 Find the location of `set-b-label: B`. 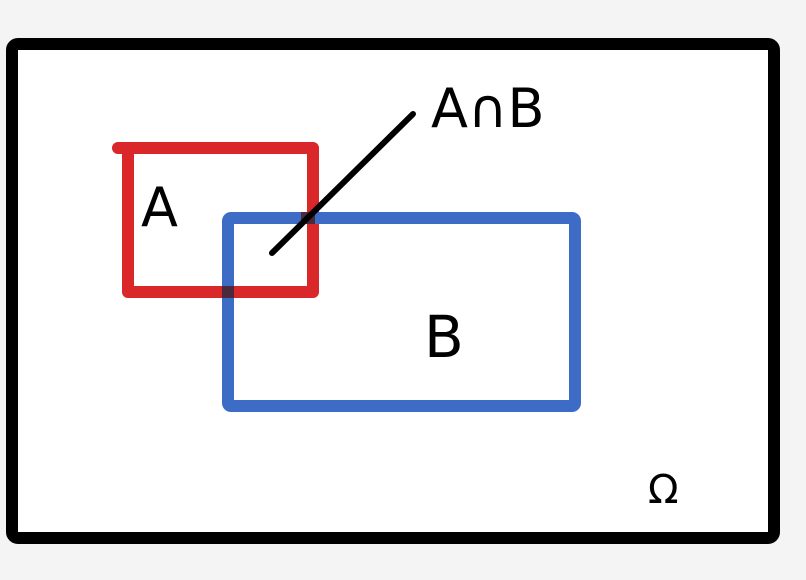

set-b-label: B is located at coordinates (444, 337).